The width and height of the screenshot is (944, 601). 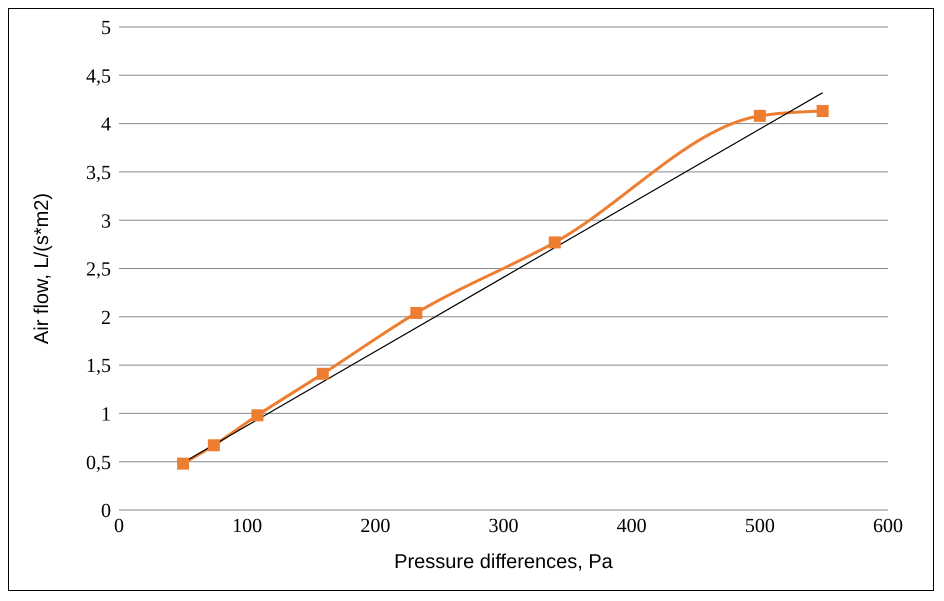 I want to click on x-tick-label: 500, so click(x=759, y=526).